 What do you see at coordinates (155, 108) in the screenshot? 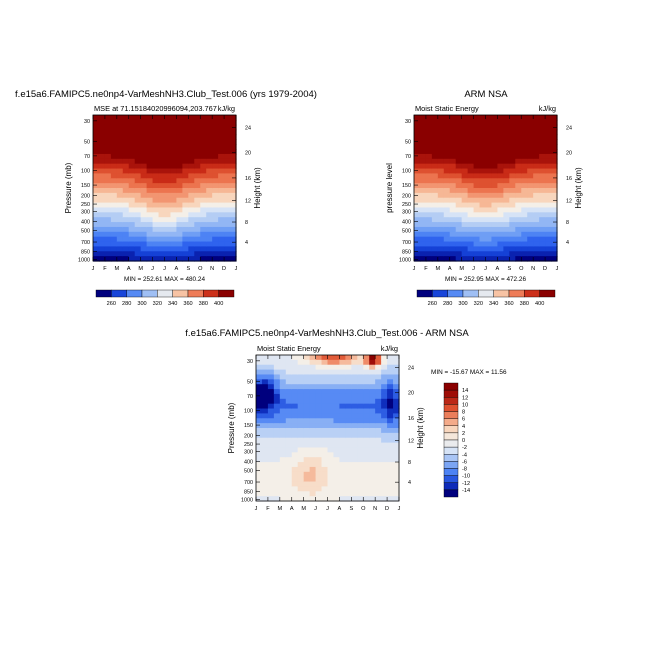
I see `plot-left-label: MSE at 71.15184020996094,203.767` at bounding box center [155, 108].